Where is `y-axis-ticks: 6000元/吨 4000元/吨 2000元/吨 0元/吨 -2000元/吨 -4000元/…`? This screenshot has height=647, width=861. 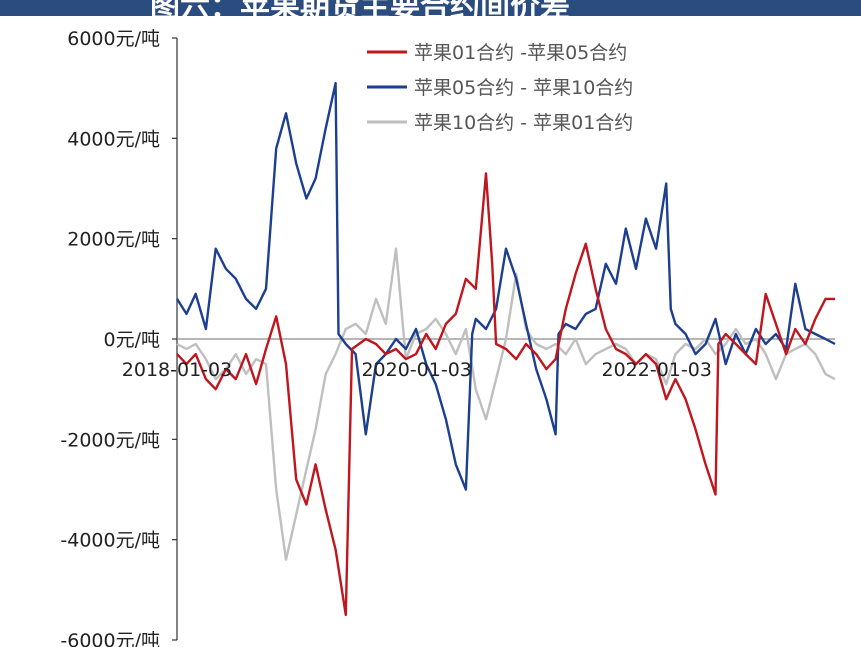
y-axis-ticks: 6000元/吨 4000元/吨 2000元/吨 0元/吨 -2000元/吨 -4000元/… is located at coordinates (118, 337).